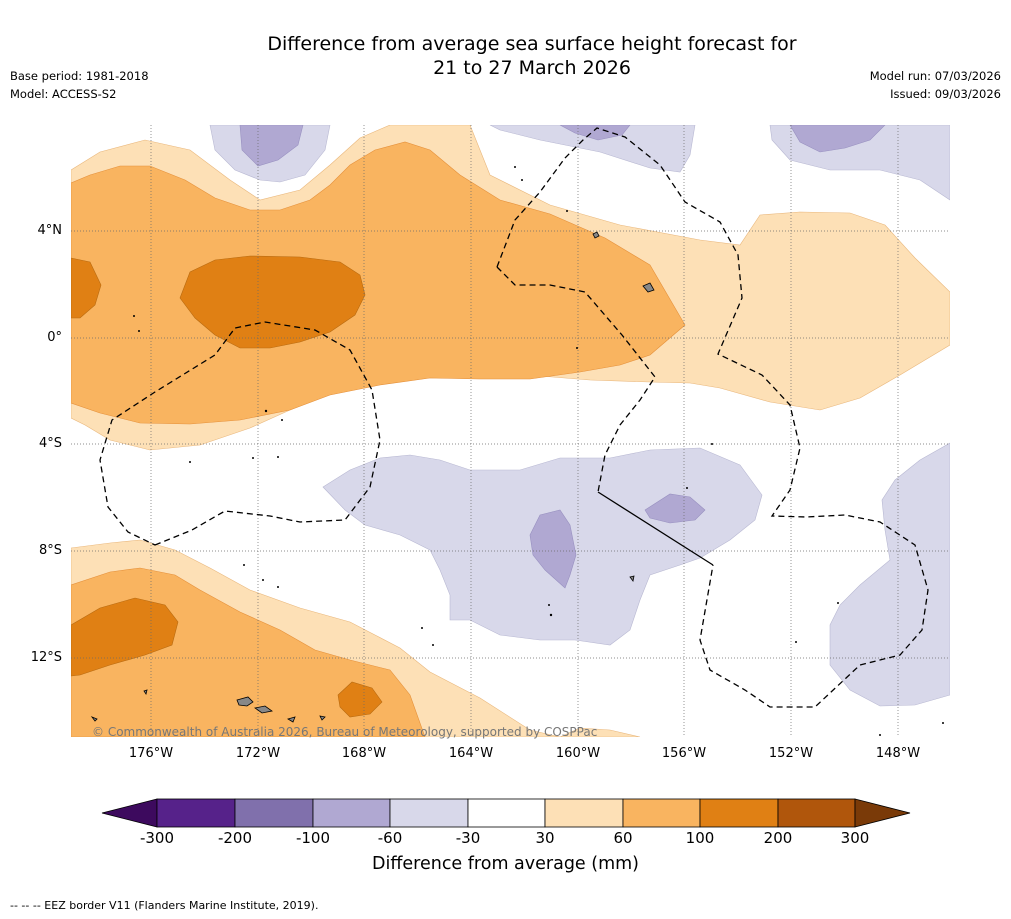 This screenshot has height=919, width=1011. What do you see at coordinates (889, 574) in the screenshot?
I see `blob-light-purple-east` at bounding box center [889, 574].